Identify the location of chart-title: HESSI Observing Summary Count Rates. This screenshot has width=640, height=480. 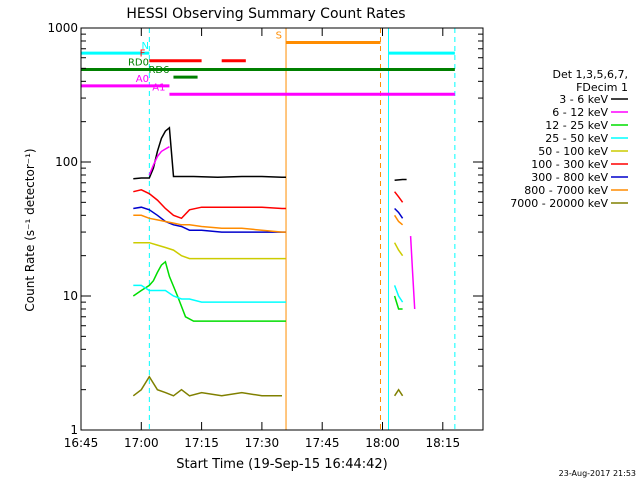
(265, 14).